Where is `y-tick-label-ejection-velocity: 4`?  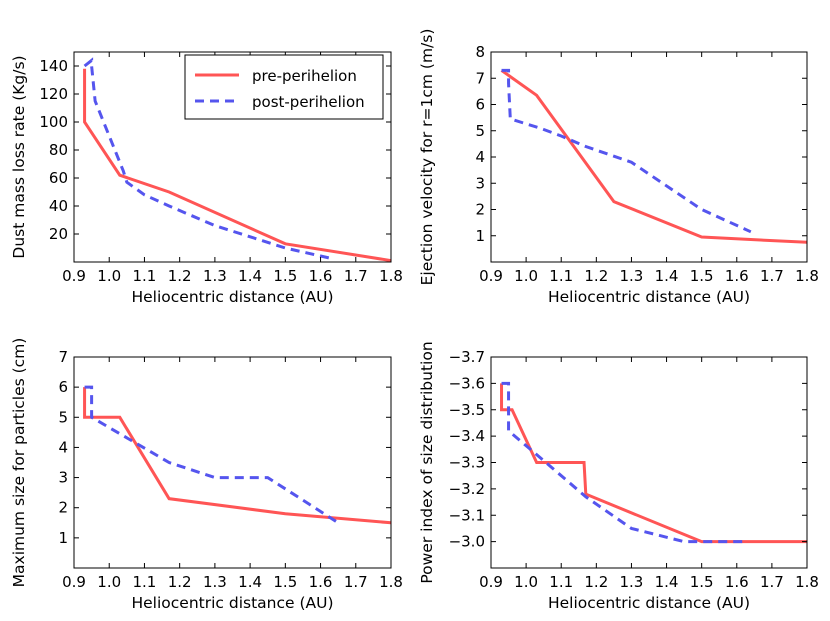 y-tick-label-ejection-velocity: 4 is located at coordinates (480, 157).